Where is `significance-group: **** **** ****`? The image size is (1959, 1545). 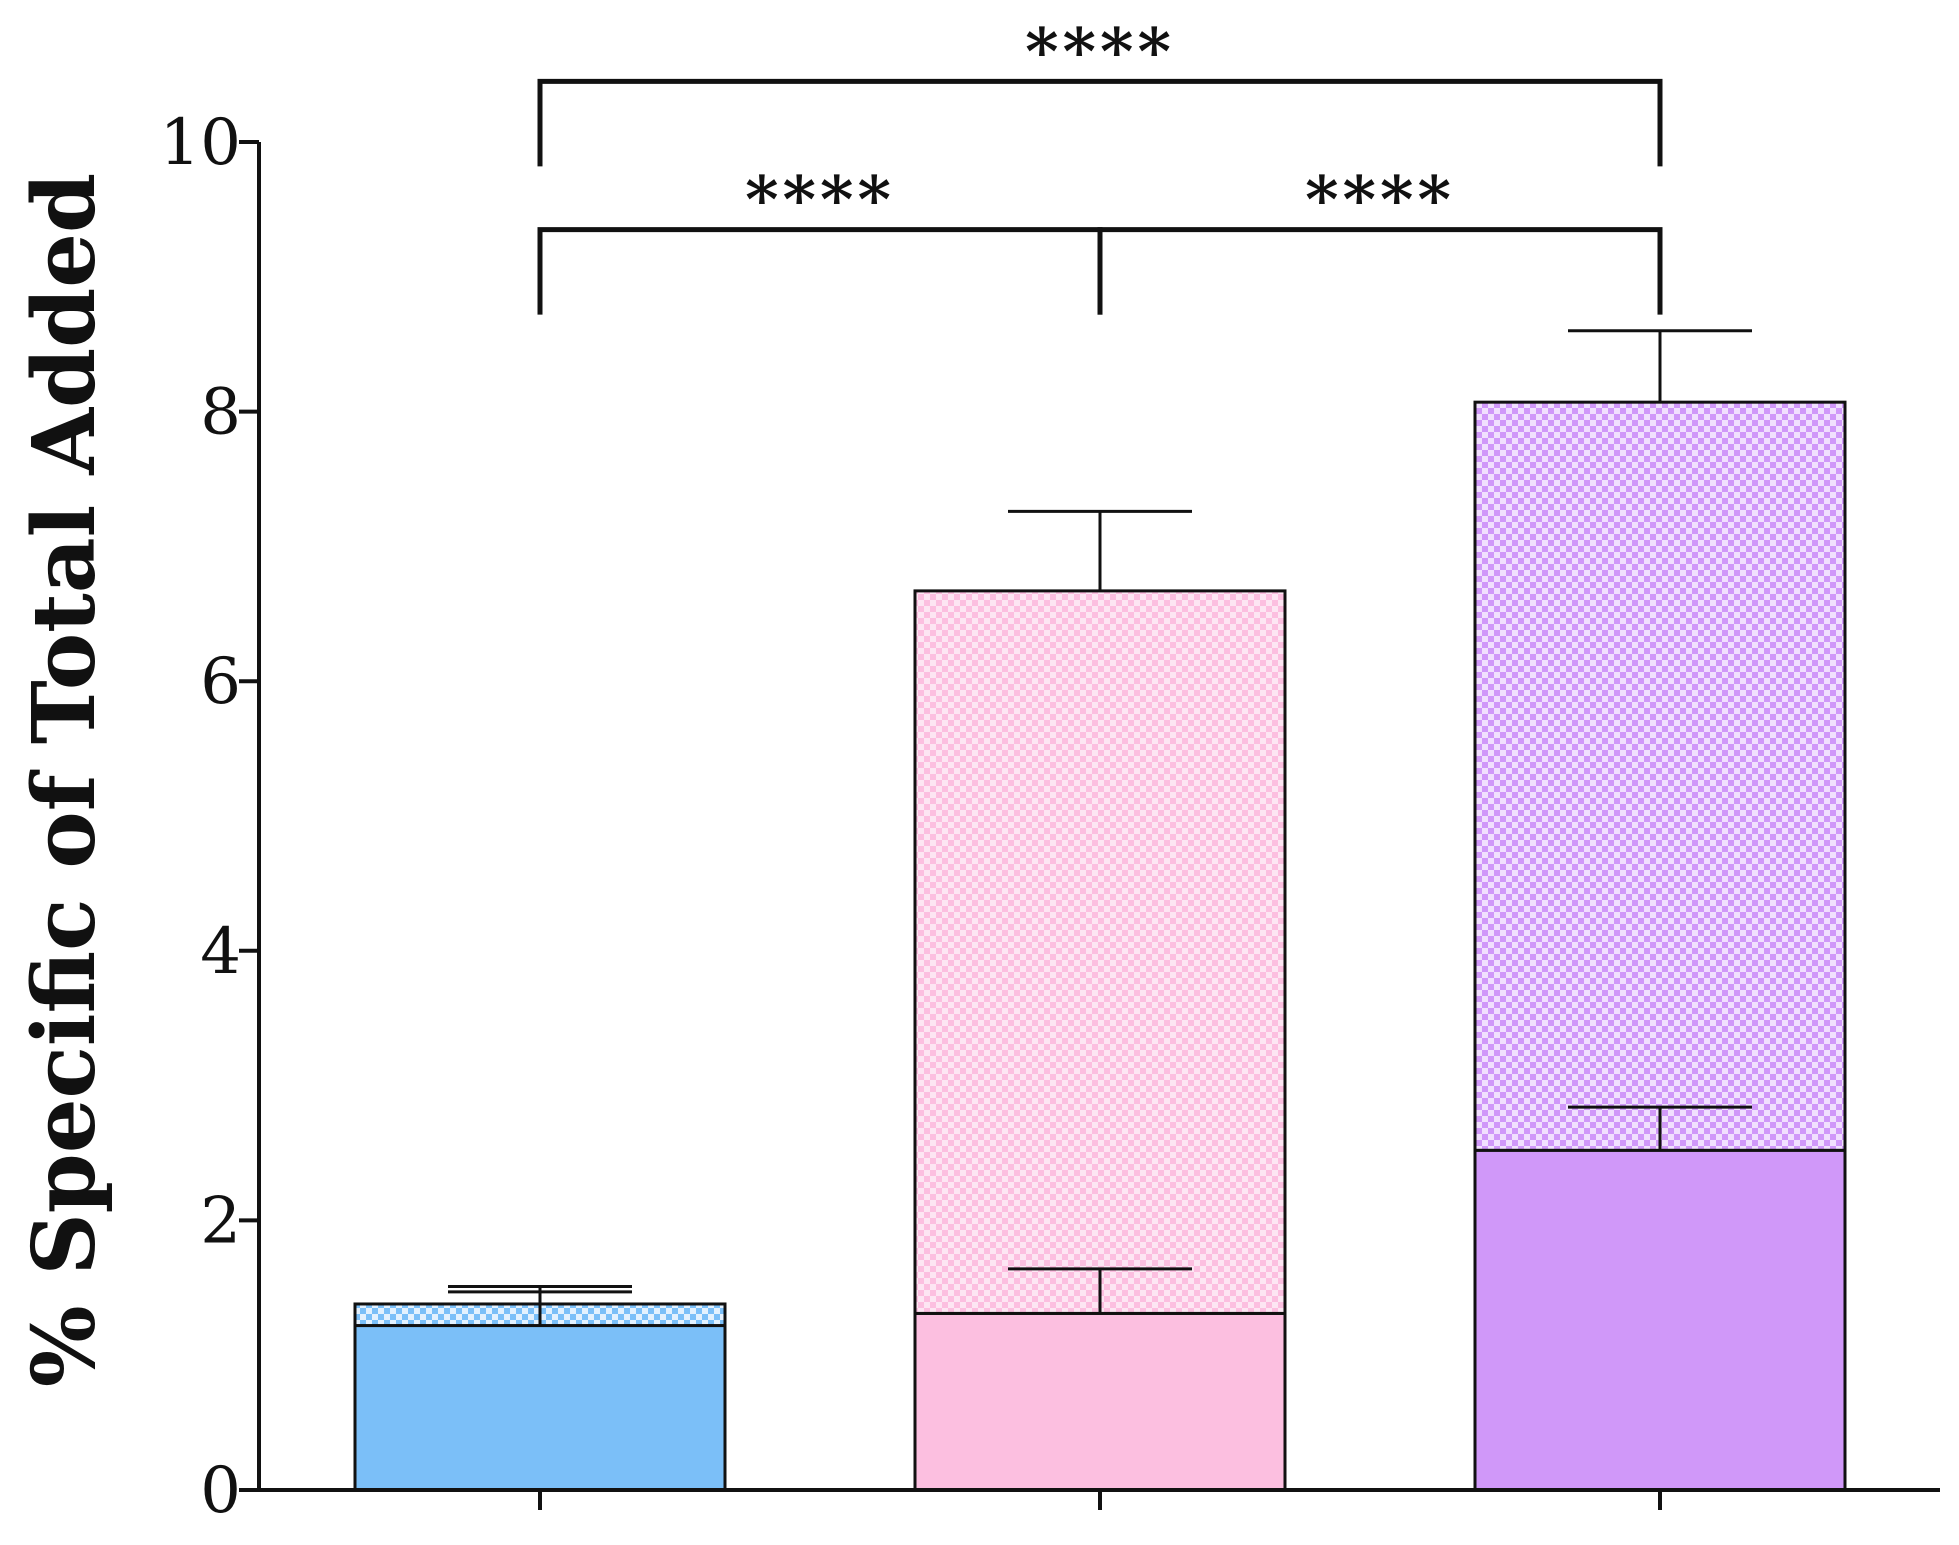
significance-group: **** **** **** is located at coordinates (1100, 164).